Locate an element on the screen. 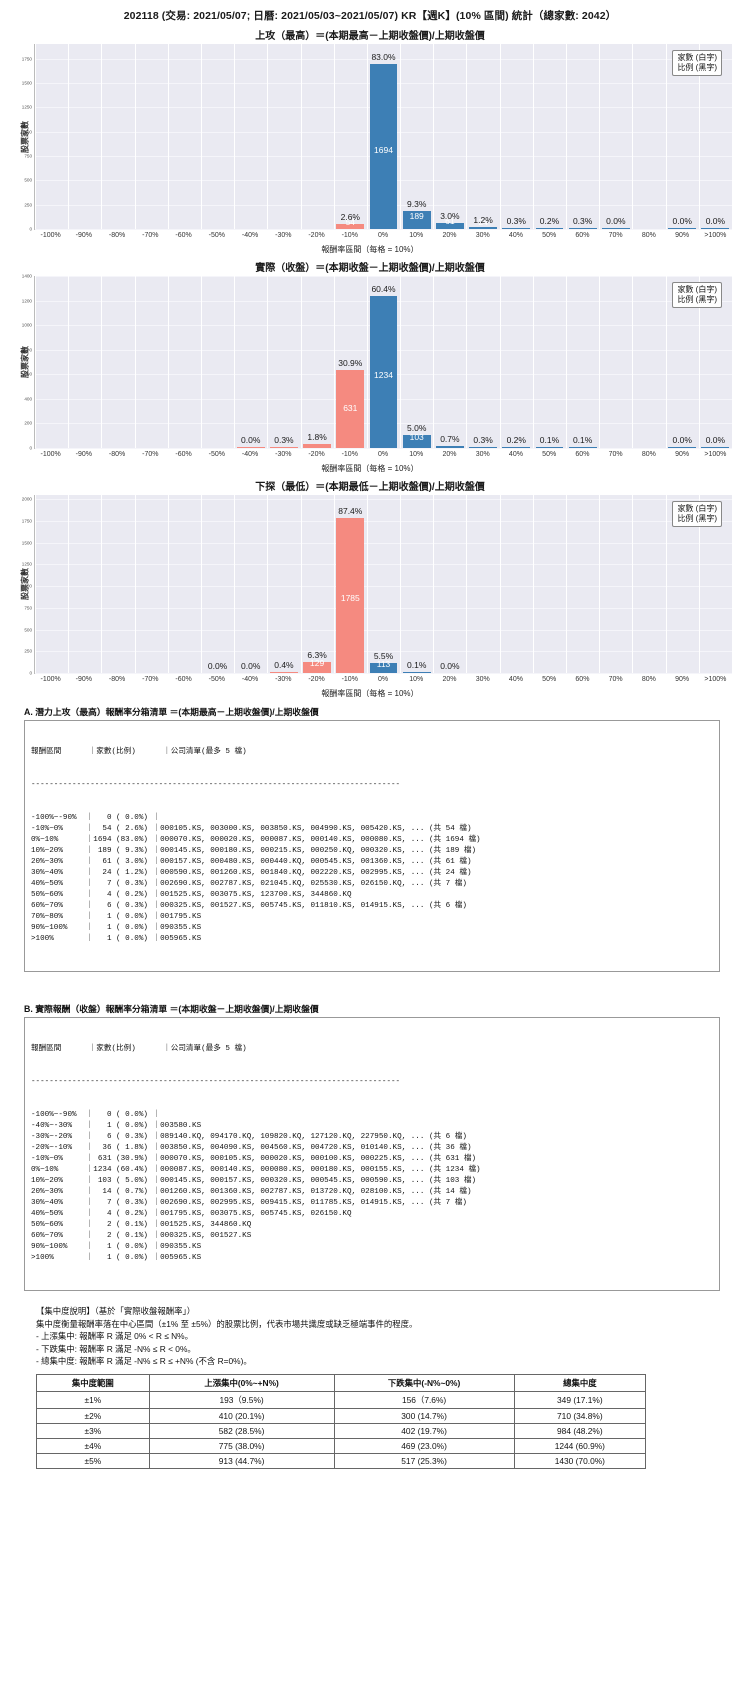 Image resolution: width=740 pixels, height=1690 pixels. x-axis-tick: -90% is located at coordinates (84, 679).